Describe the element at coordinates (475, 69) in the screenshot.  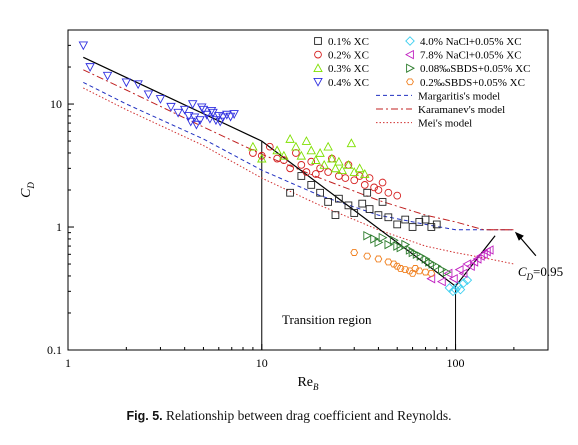
I see `legend-label: 0.08‰SBDS+0.05% XC` at that location.